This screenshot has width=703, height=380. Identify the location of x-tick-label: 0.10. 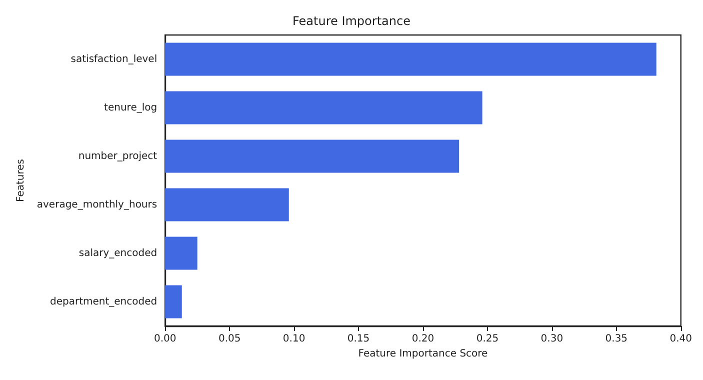
(294, 339).